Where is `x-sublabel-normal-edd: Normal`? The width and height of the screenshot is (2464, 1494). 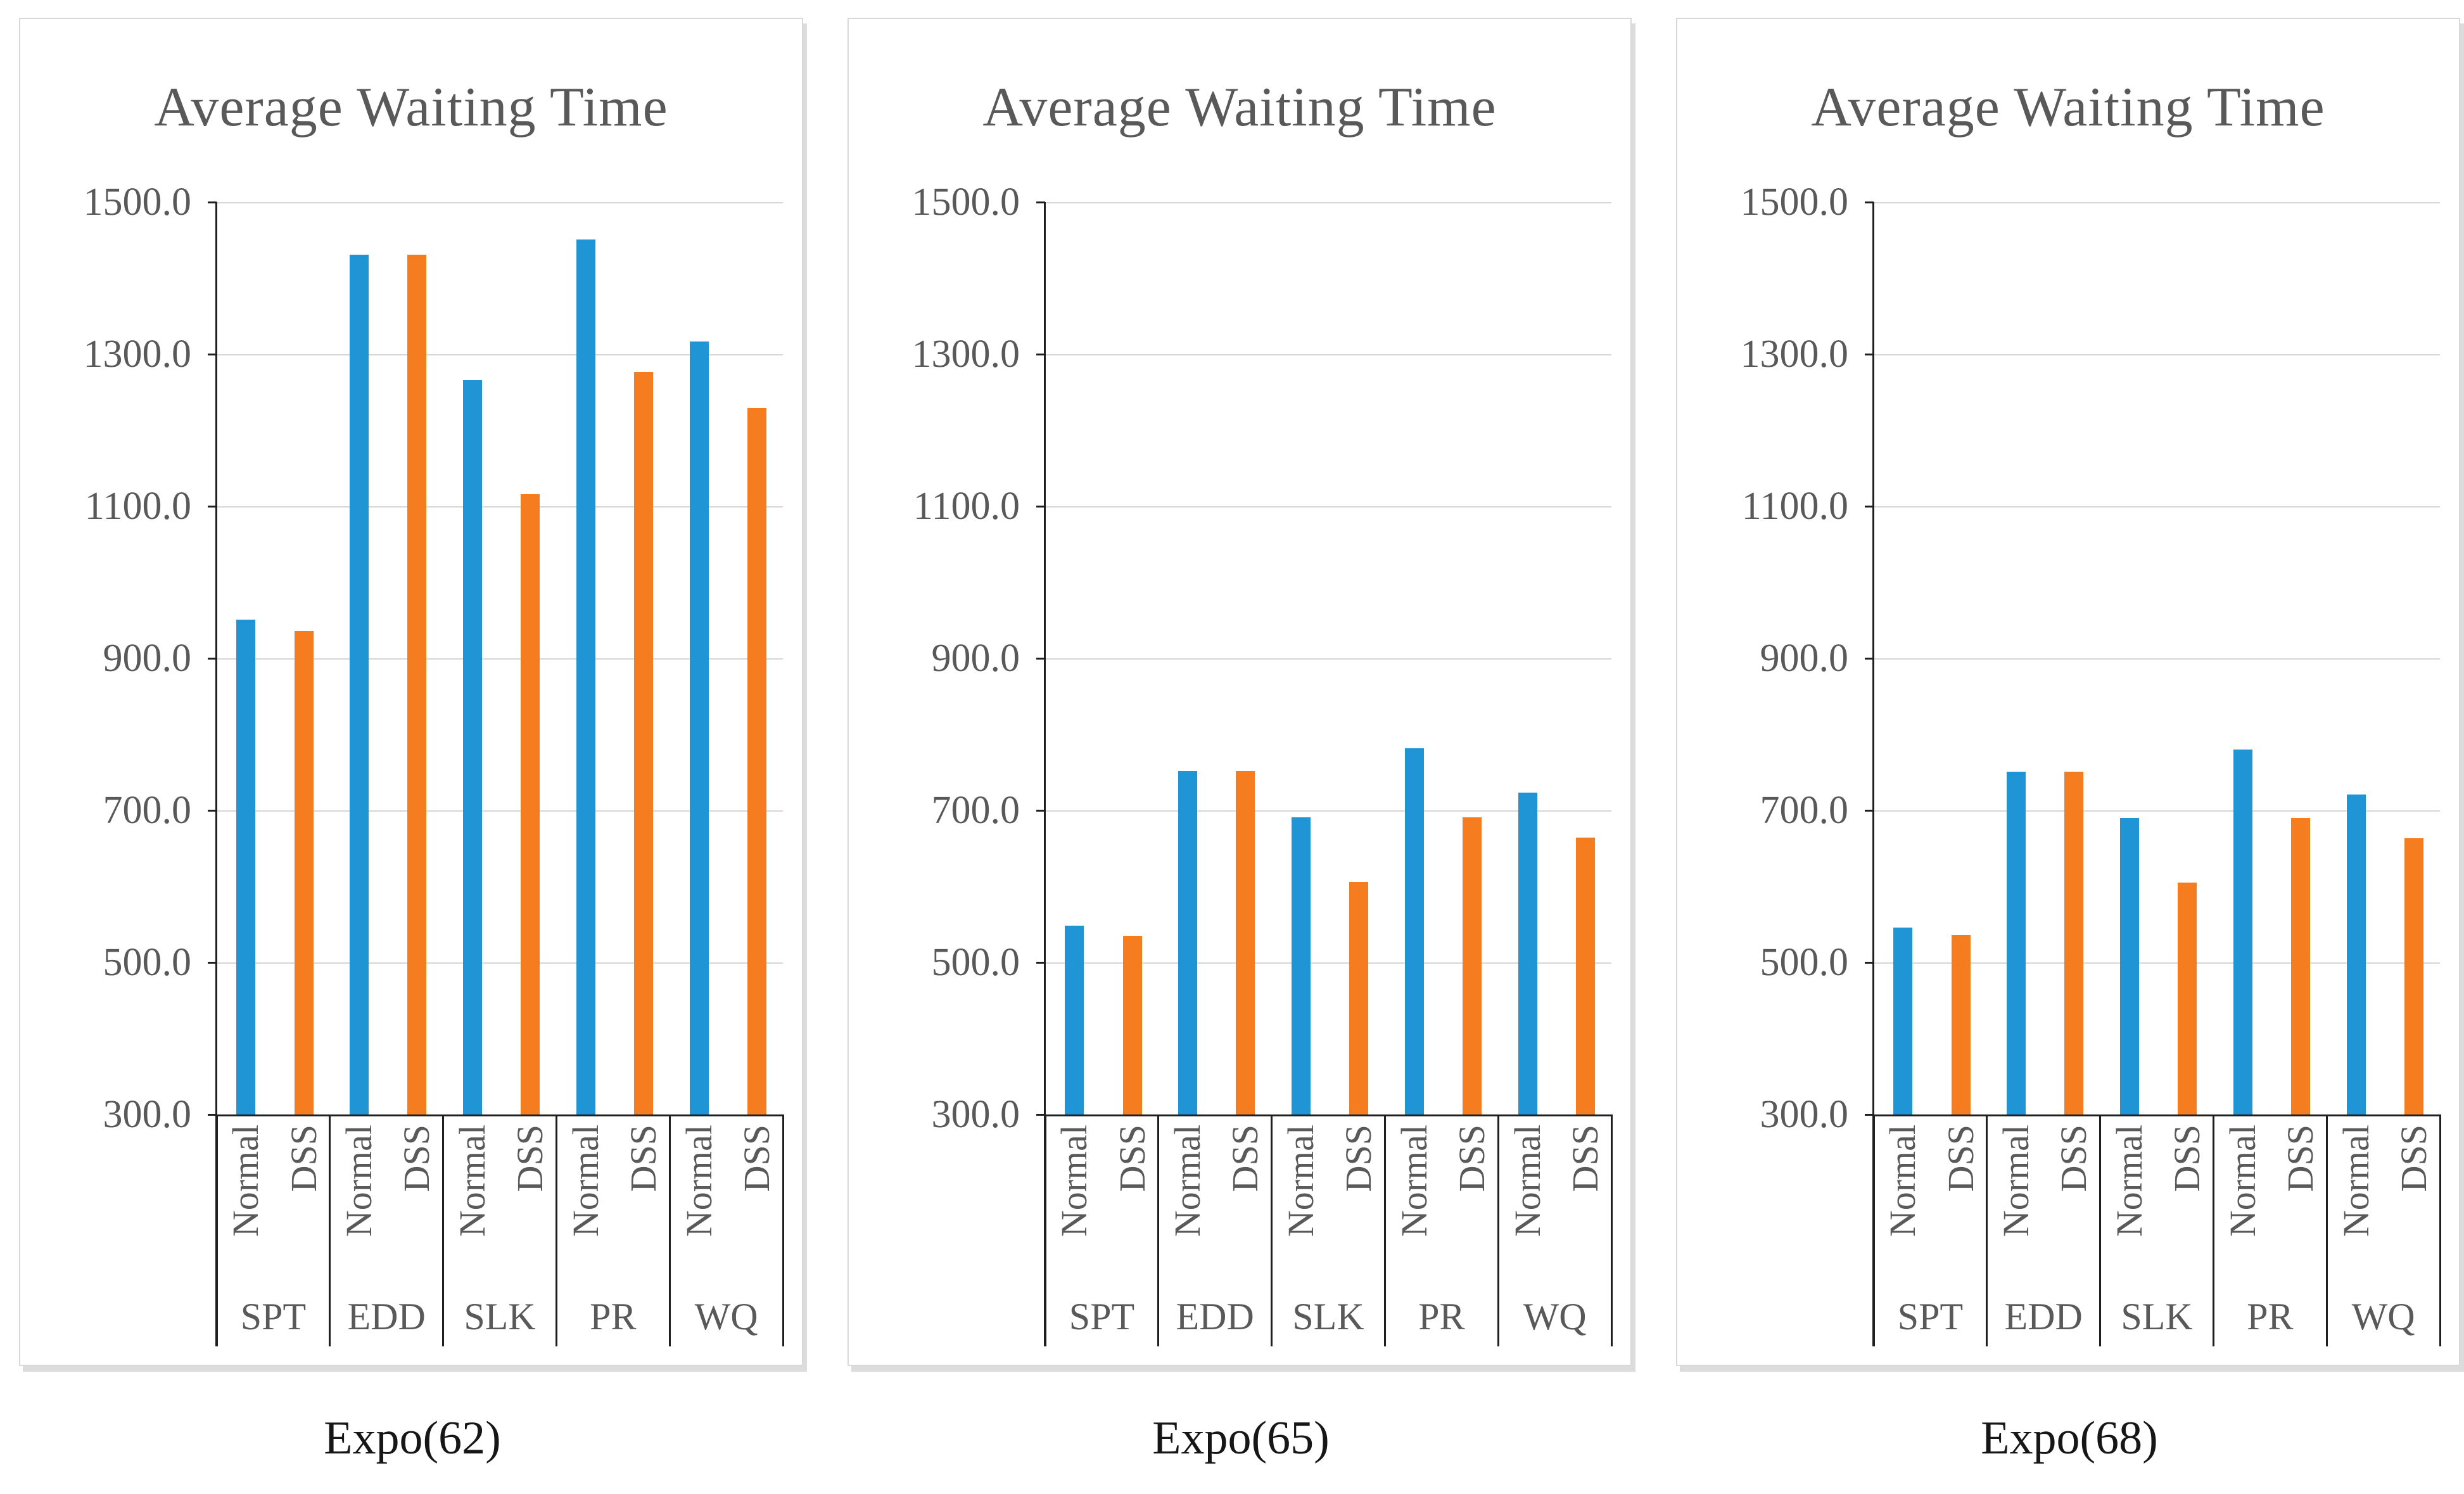
x-sublabel-normal-edd: Normal is located at coordinates (2016, 1181).